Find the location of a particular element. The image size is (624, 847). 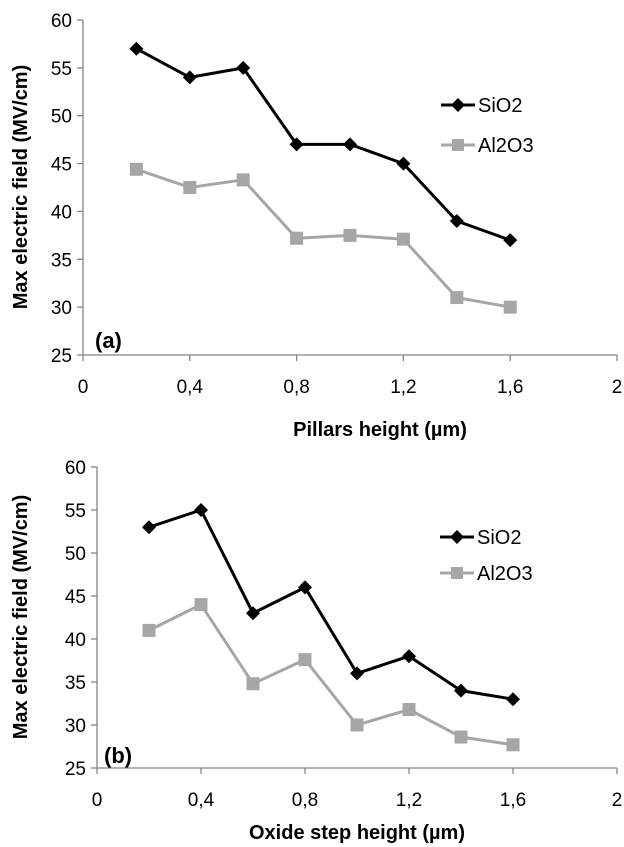

x-axis-title: Oxide step height (µm) is located at coordinates (357, 833).